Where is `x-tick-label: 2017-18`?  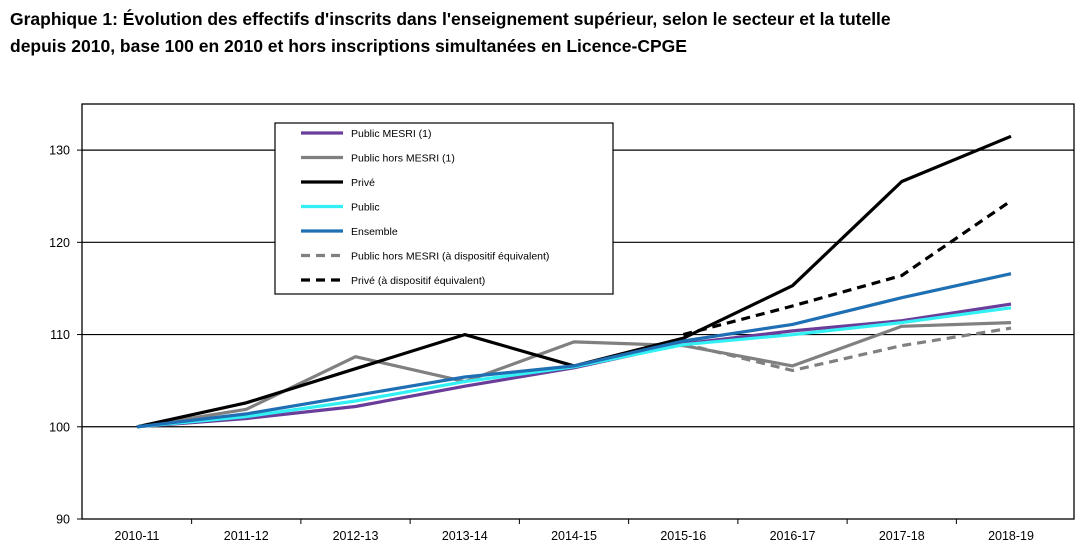
x-tick-label: 2017-18 is located at coordinates (902, 536).